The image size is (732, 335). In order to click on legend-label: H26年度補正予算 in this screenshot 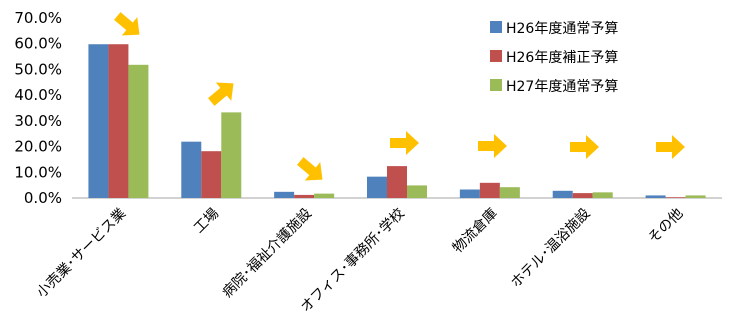, I will do `click(562, 58)`.